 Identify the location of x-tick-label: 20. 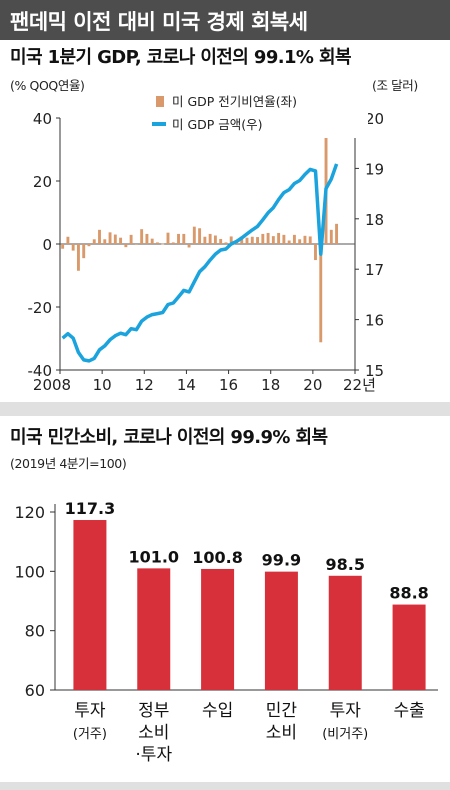
(312, 385).